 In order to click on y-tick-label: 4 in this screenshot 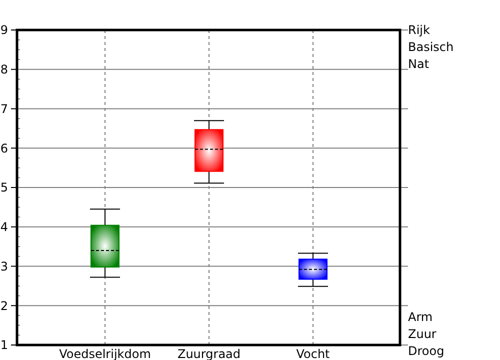, I will do `click(4, 227)`.